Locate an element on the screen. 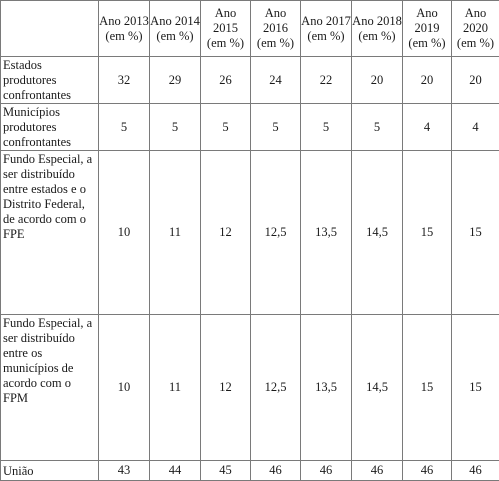 The height and width of the screenshot is (481, 499). year-header-2016: Ano 2016(em %) is located at coordinates (276, 29).